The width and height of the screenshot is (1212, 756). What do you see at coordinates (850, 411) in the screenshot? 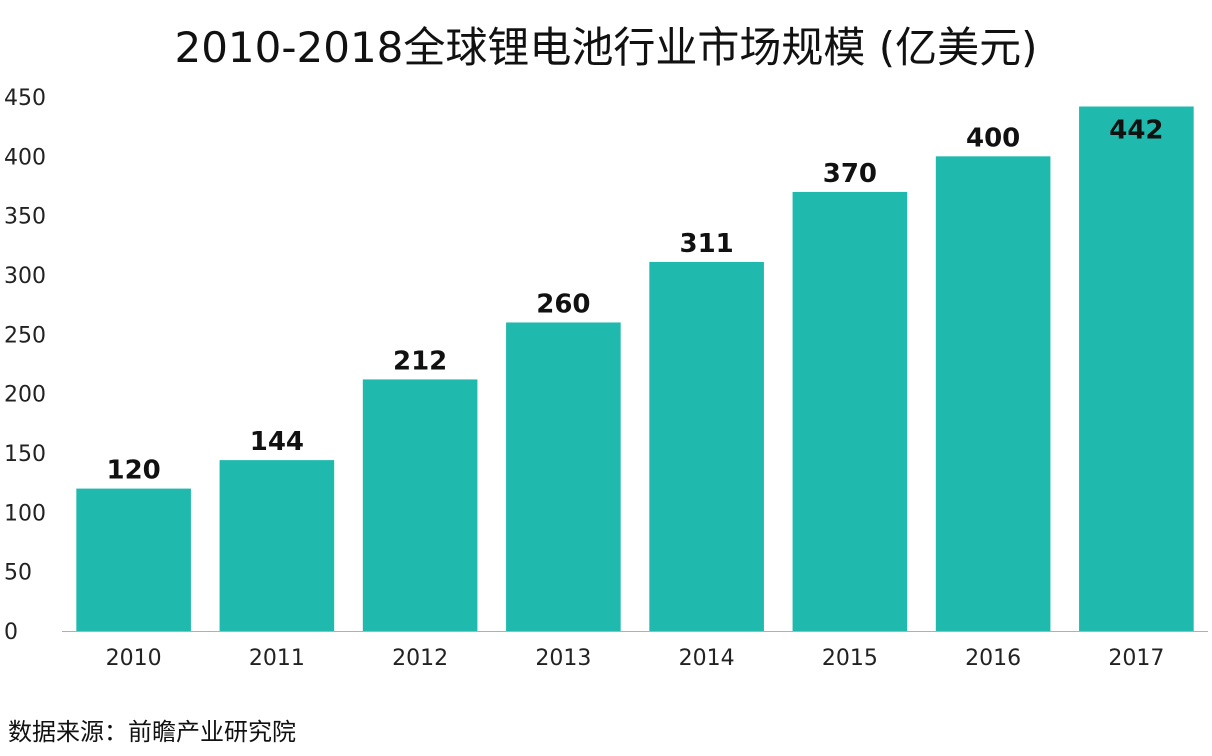
I see `bar-2015` at bounding box center [850, 411].